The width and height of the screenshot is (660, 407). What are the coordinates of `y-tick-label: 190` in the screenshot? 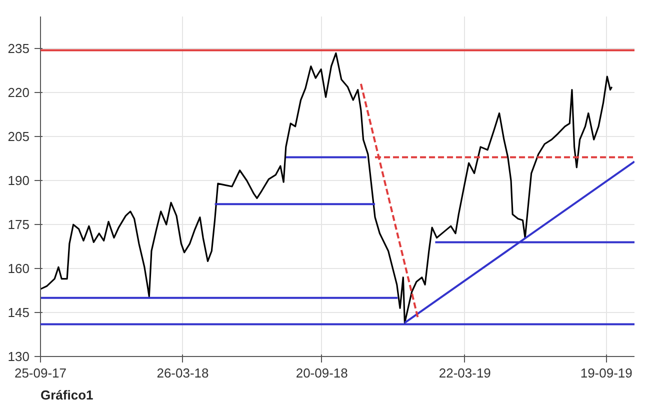 It's located at (19, 180).